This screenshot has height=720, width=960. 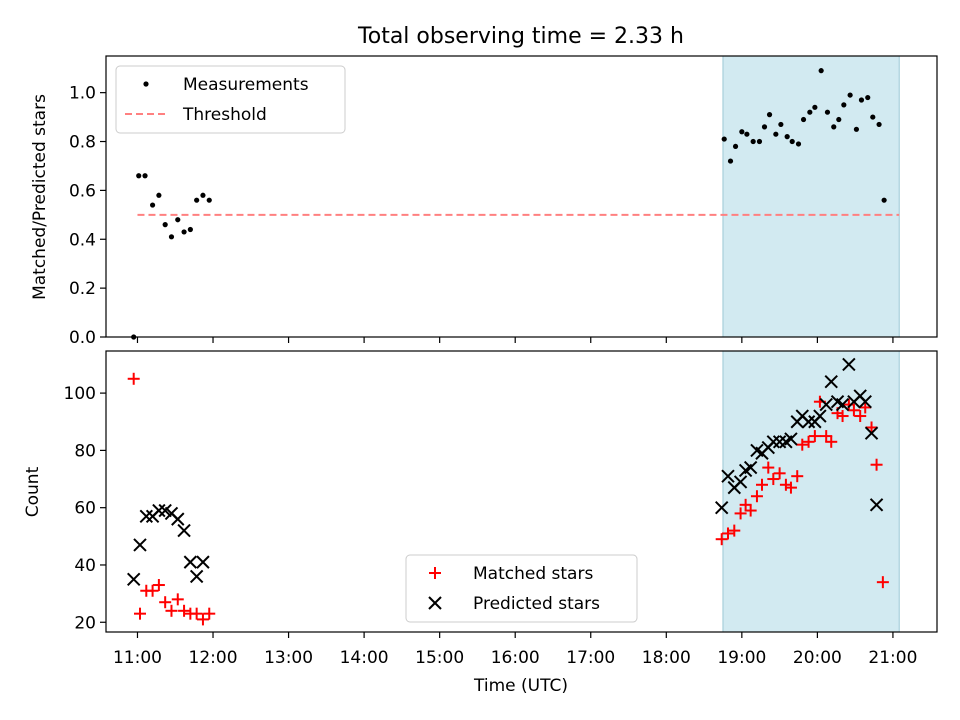 I want to click on x-tick-label: 19:00, so click(x=741, y=658).